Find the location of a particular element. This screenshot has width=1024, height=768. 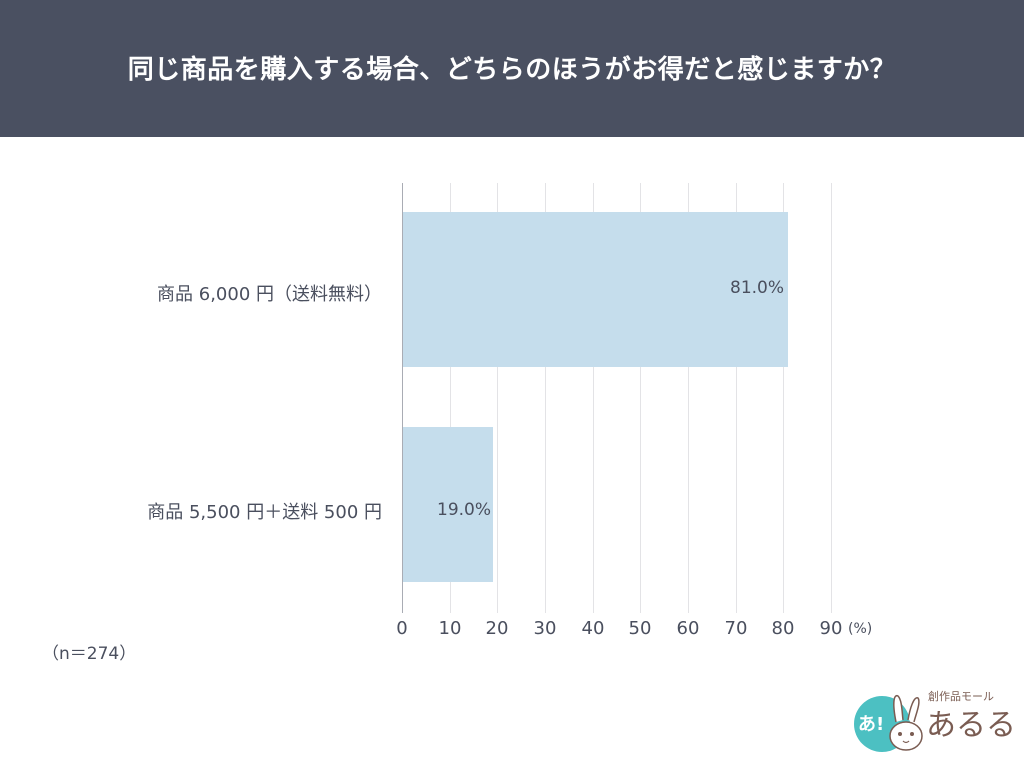

x-tick: 10 is located at coordinates (450, 628).